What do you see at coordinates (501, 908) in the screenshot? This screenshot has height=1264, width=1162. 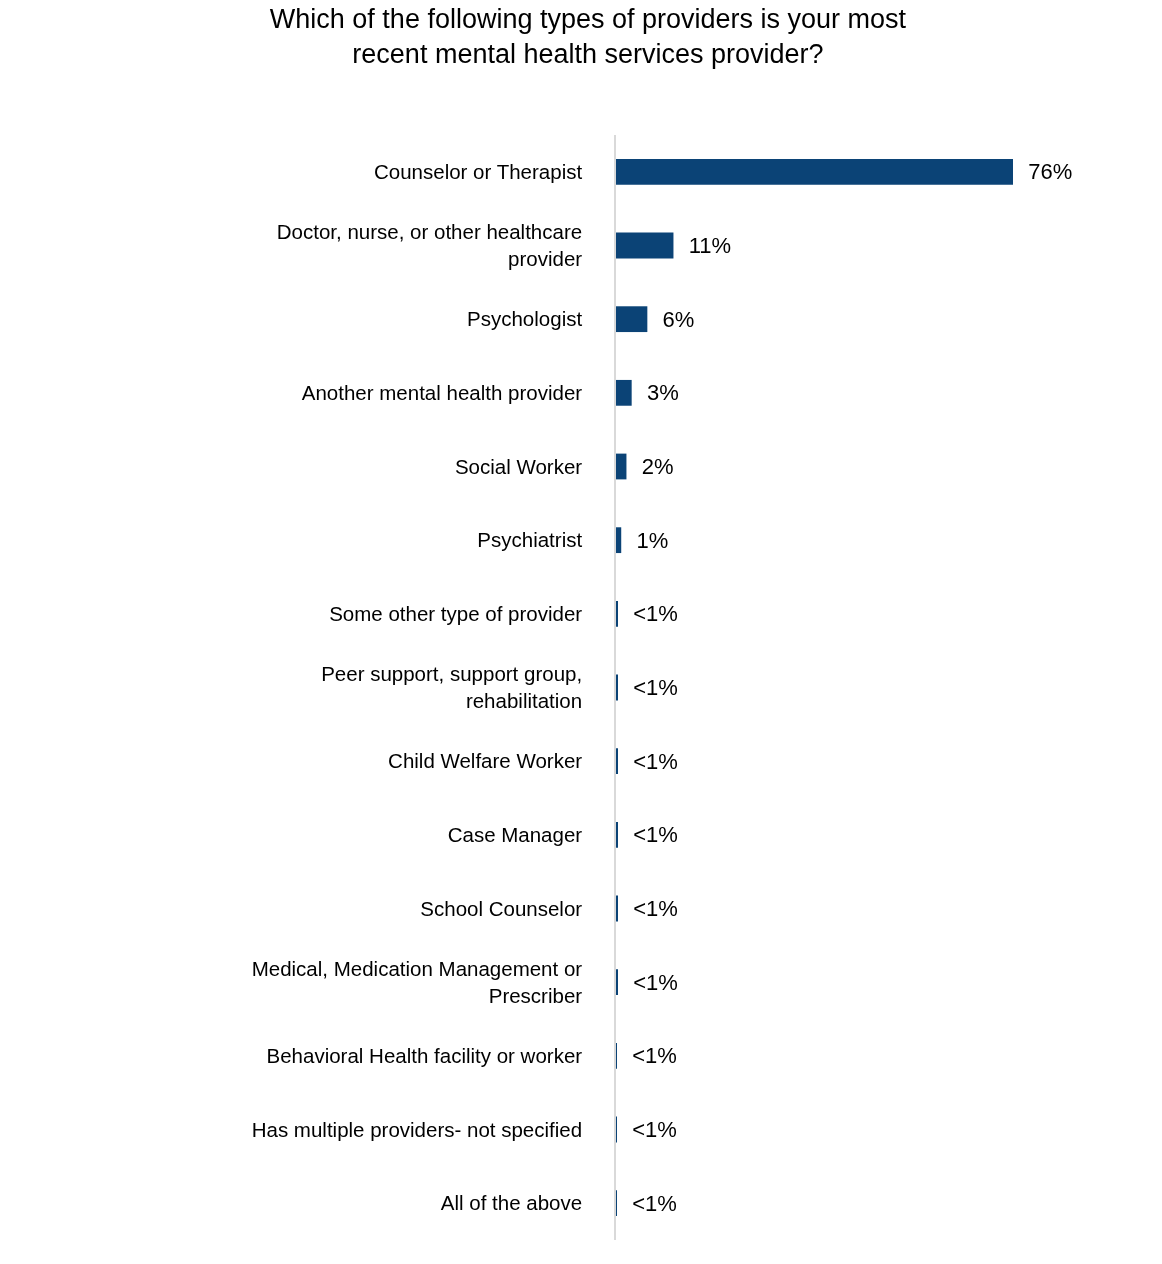 I see `y-tick-label: School Counselor` at bounding box center [501, 908].